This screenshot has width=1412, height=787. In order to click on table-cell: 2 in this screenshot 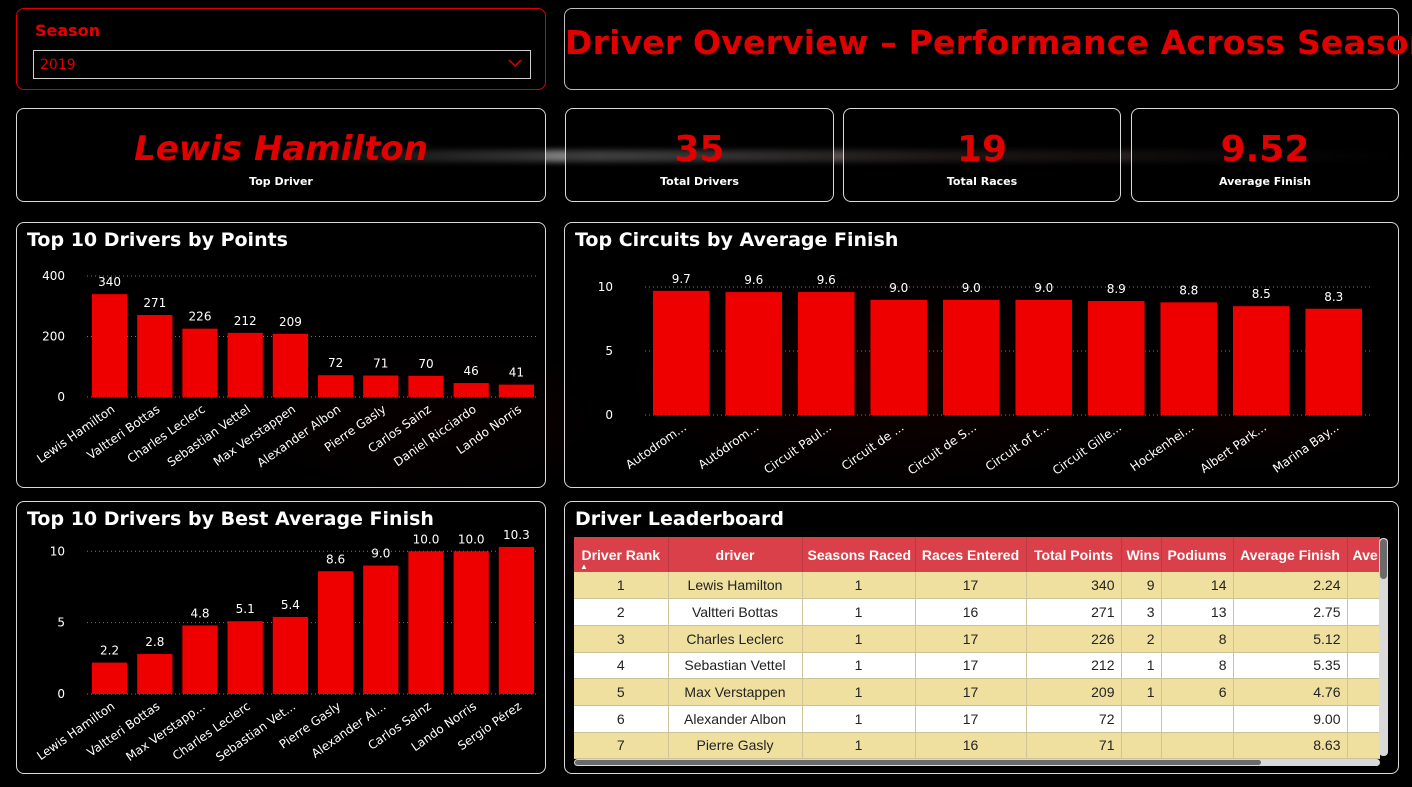, I will do `click(621, 612)`.